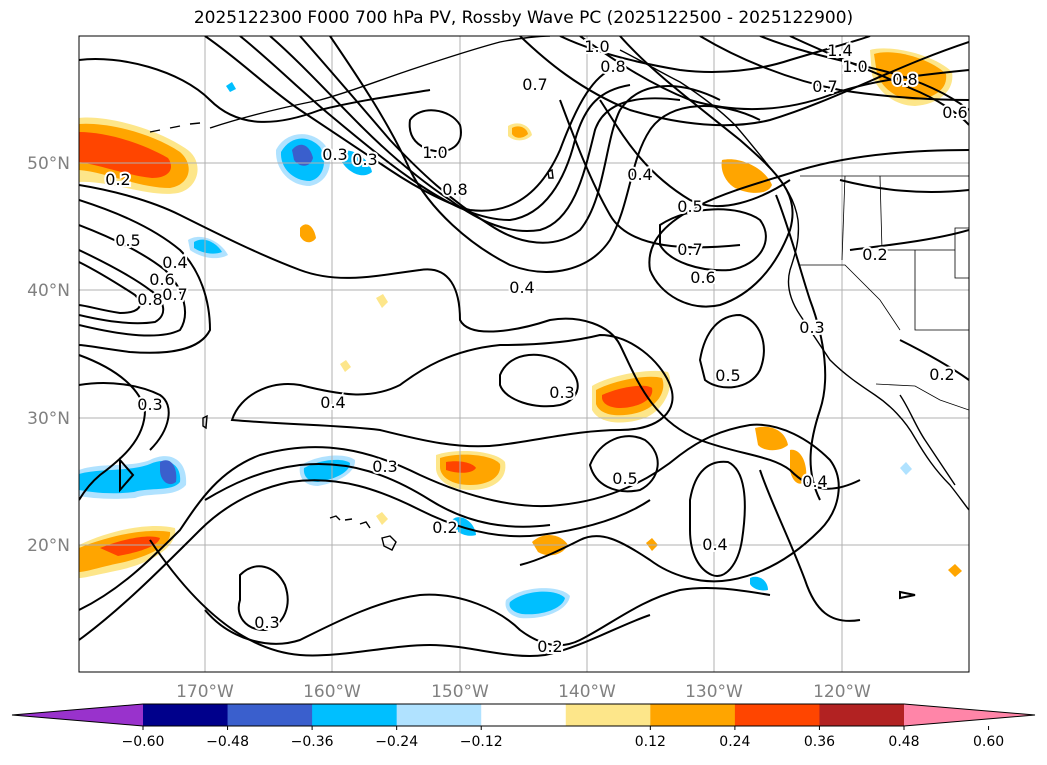 This screenshot has width=1047, height=765. I want to click on lon-label: 160°W, so click(332, 692).